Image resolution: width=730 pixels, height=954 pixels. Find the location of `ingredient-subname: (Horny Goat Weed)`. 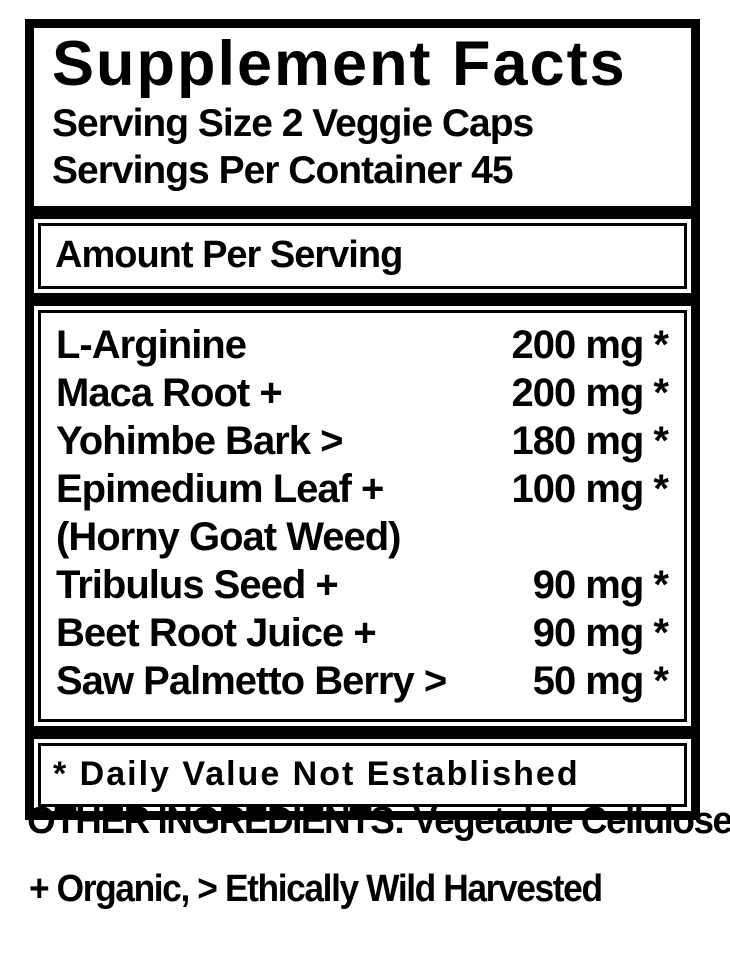

ingredient-subname: (Horny Goat Weed) is located at coordinates (229, 537).